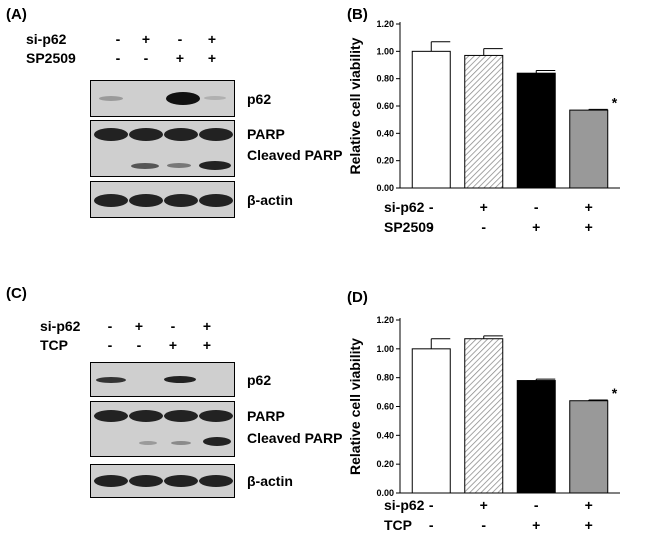 Image resolution: width=650 pixels, height=543 pixels. I want to click on panel-a-blot-label-cleaved-parp: Cleaved PARP, so click(295, 155).